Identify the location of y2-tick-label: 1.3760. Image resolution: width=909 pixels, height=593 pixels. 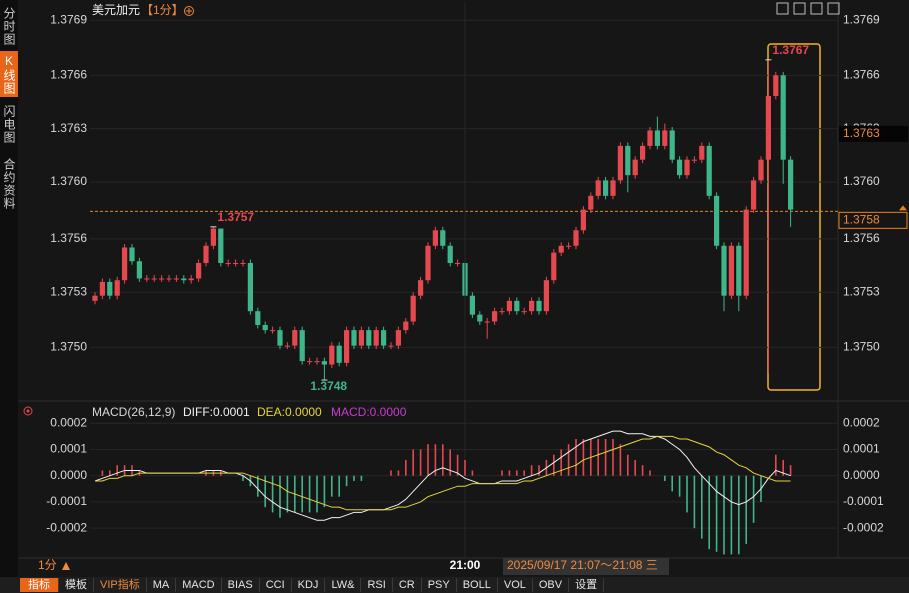
(861, 181).